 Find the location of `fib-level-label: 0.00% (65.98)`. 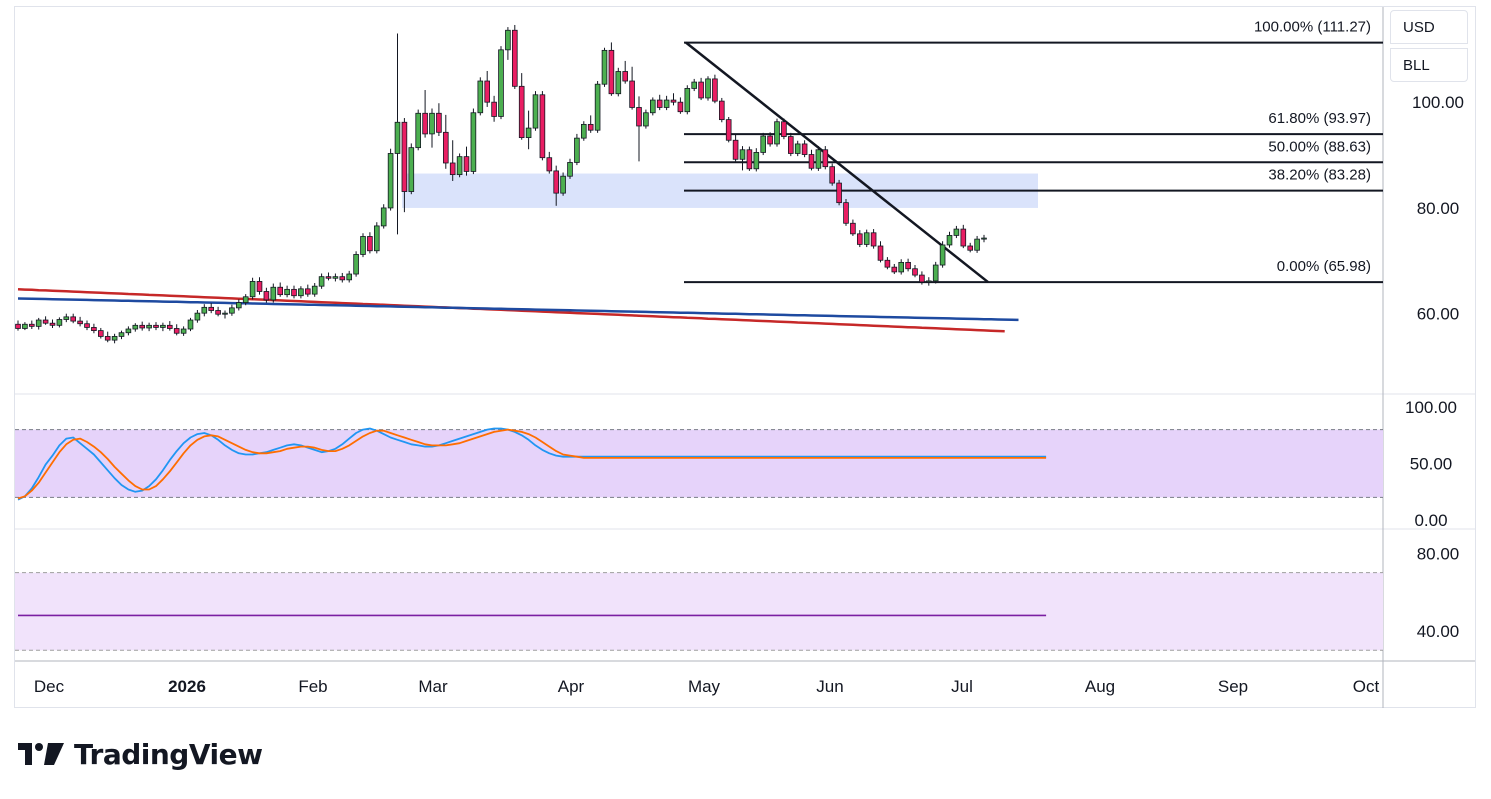

fib-level-label: 0.00% (65.98) is located at coordinates (1324, 266).